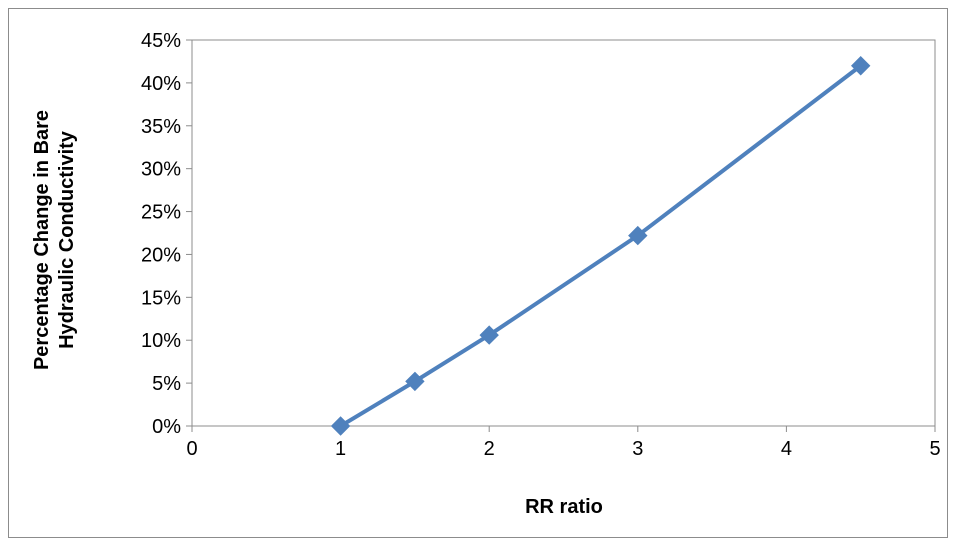  Describe the element at coordinates (161, 41) in the screenshot. I see `y-tick-label: 45%` at that location.